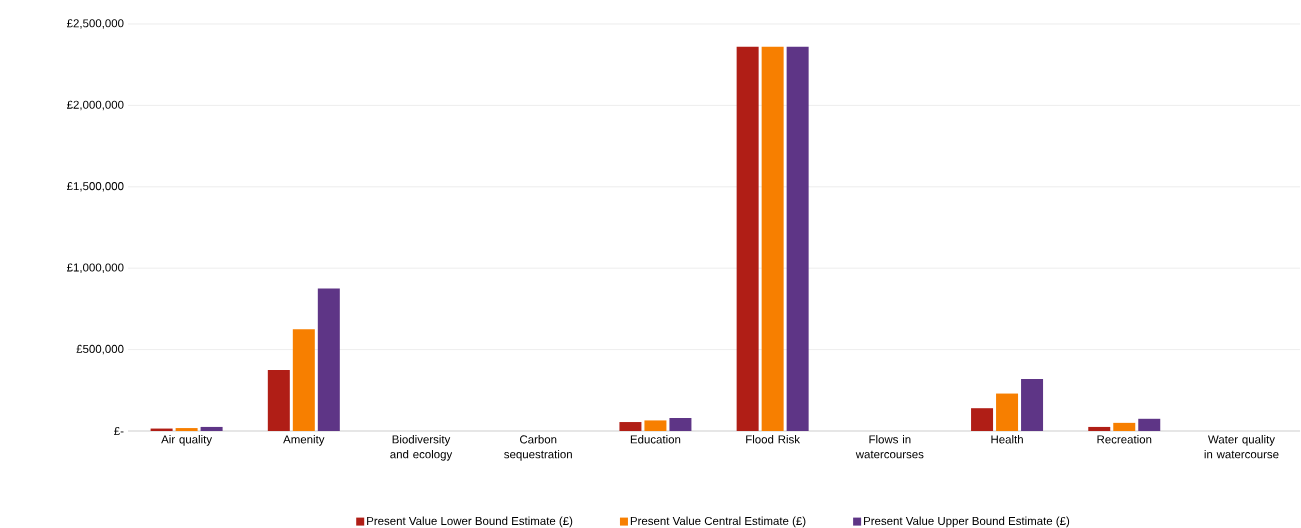 The image size is (1301, 528). What do you see at coordinates (119, 431) in the screenshot?
I see `y-tick-label: £-` at bounding box center [119, 431].